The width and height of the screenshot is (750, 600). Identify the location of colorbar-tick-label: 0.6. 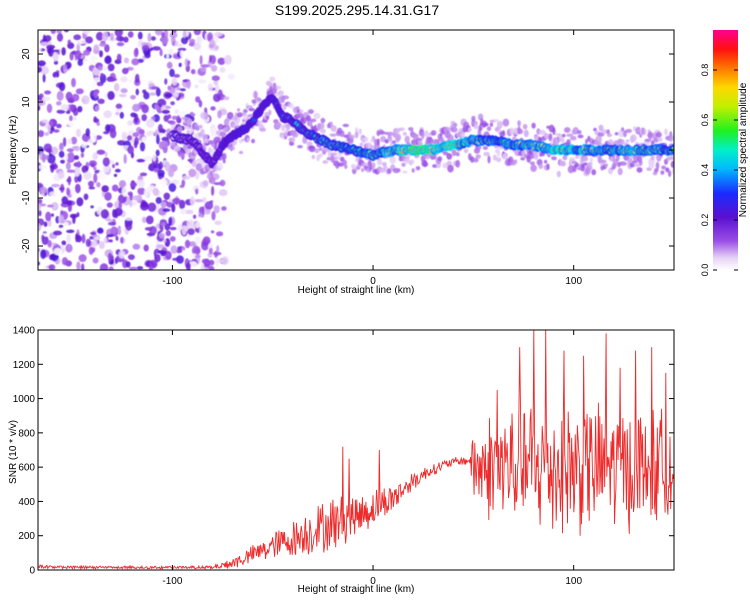
(705, 120).